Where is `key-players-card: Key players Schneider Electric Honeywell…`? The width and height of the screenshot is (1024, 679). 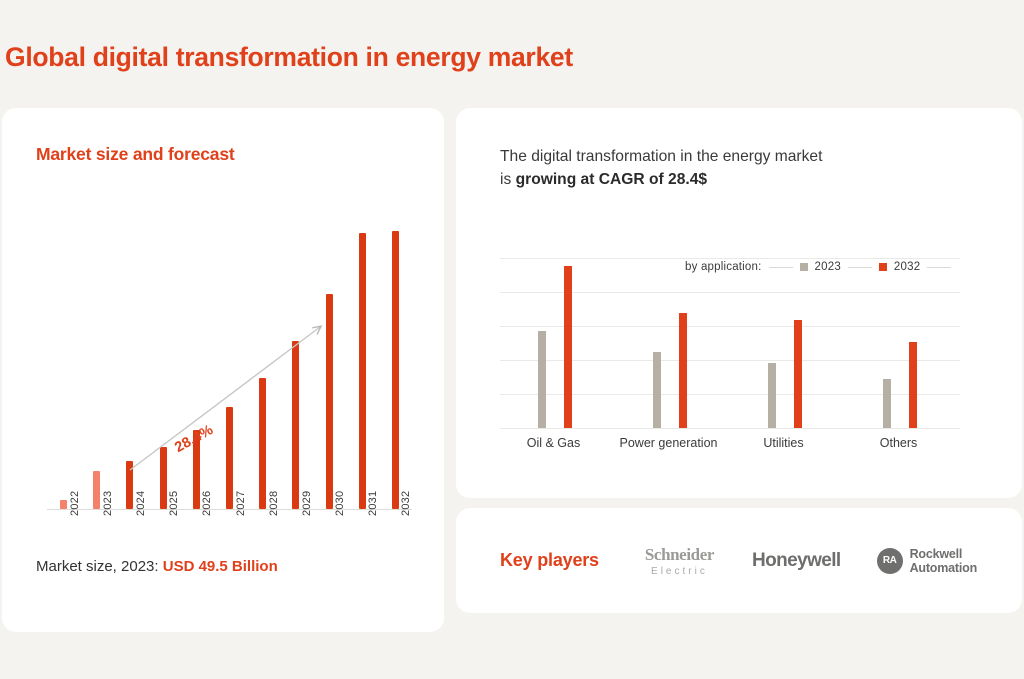
key-players-card: Key players Schneider Electric Honeywell… is located at coordinates (739, 560).